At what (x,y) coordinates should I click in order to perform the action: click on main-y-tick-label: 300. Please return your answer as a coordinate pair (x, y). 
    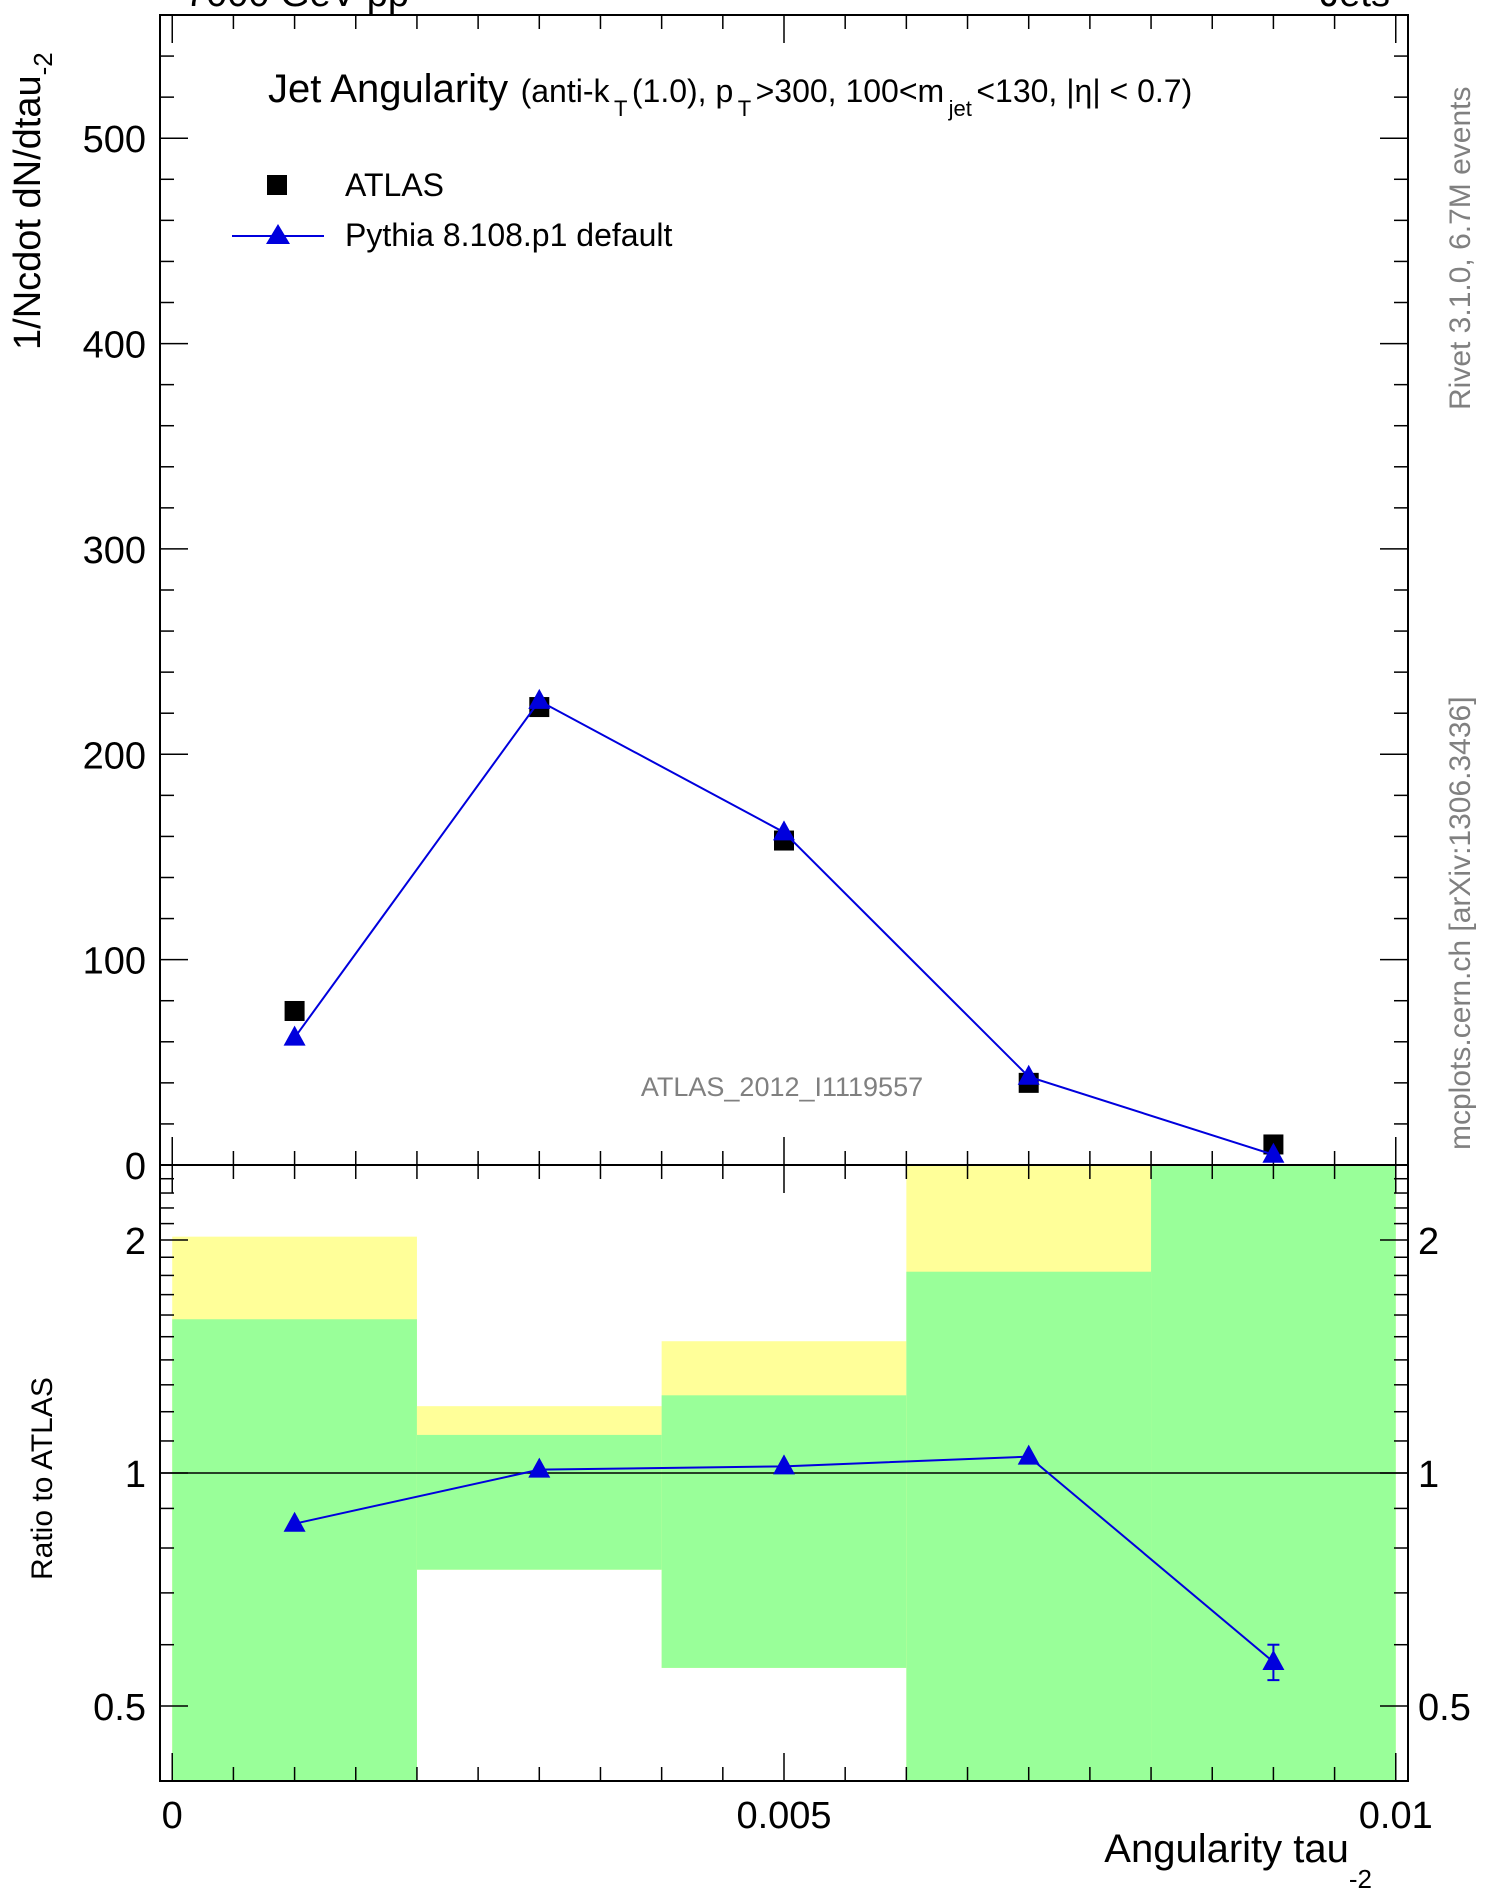
    Looking at the image, I should click on (114, 551).